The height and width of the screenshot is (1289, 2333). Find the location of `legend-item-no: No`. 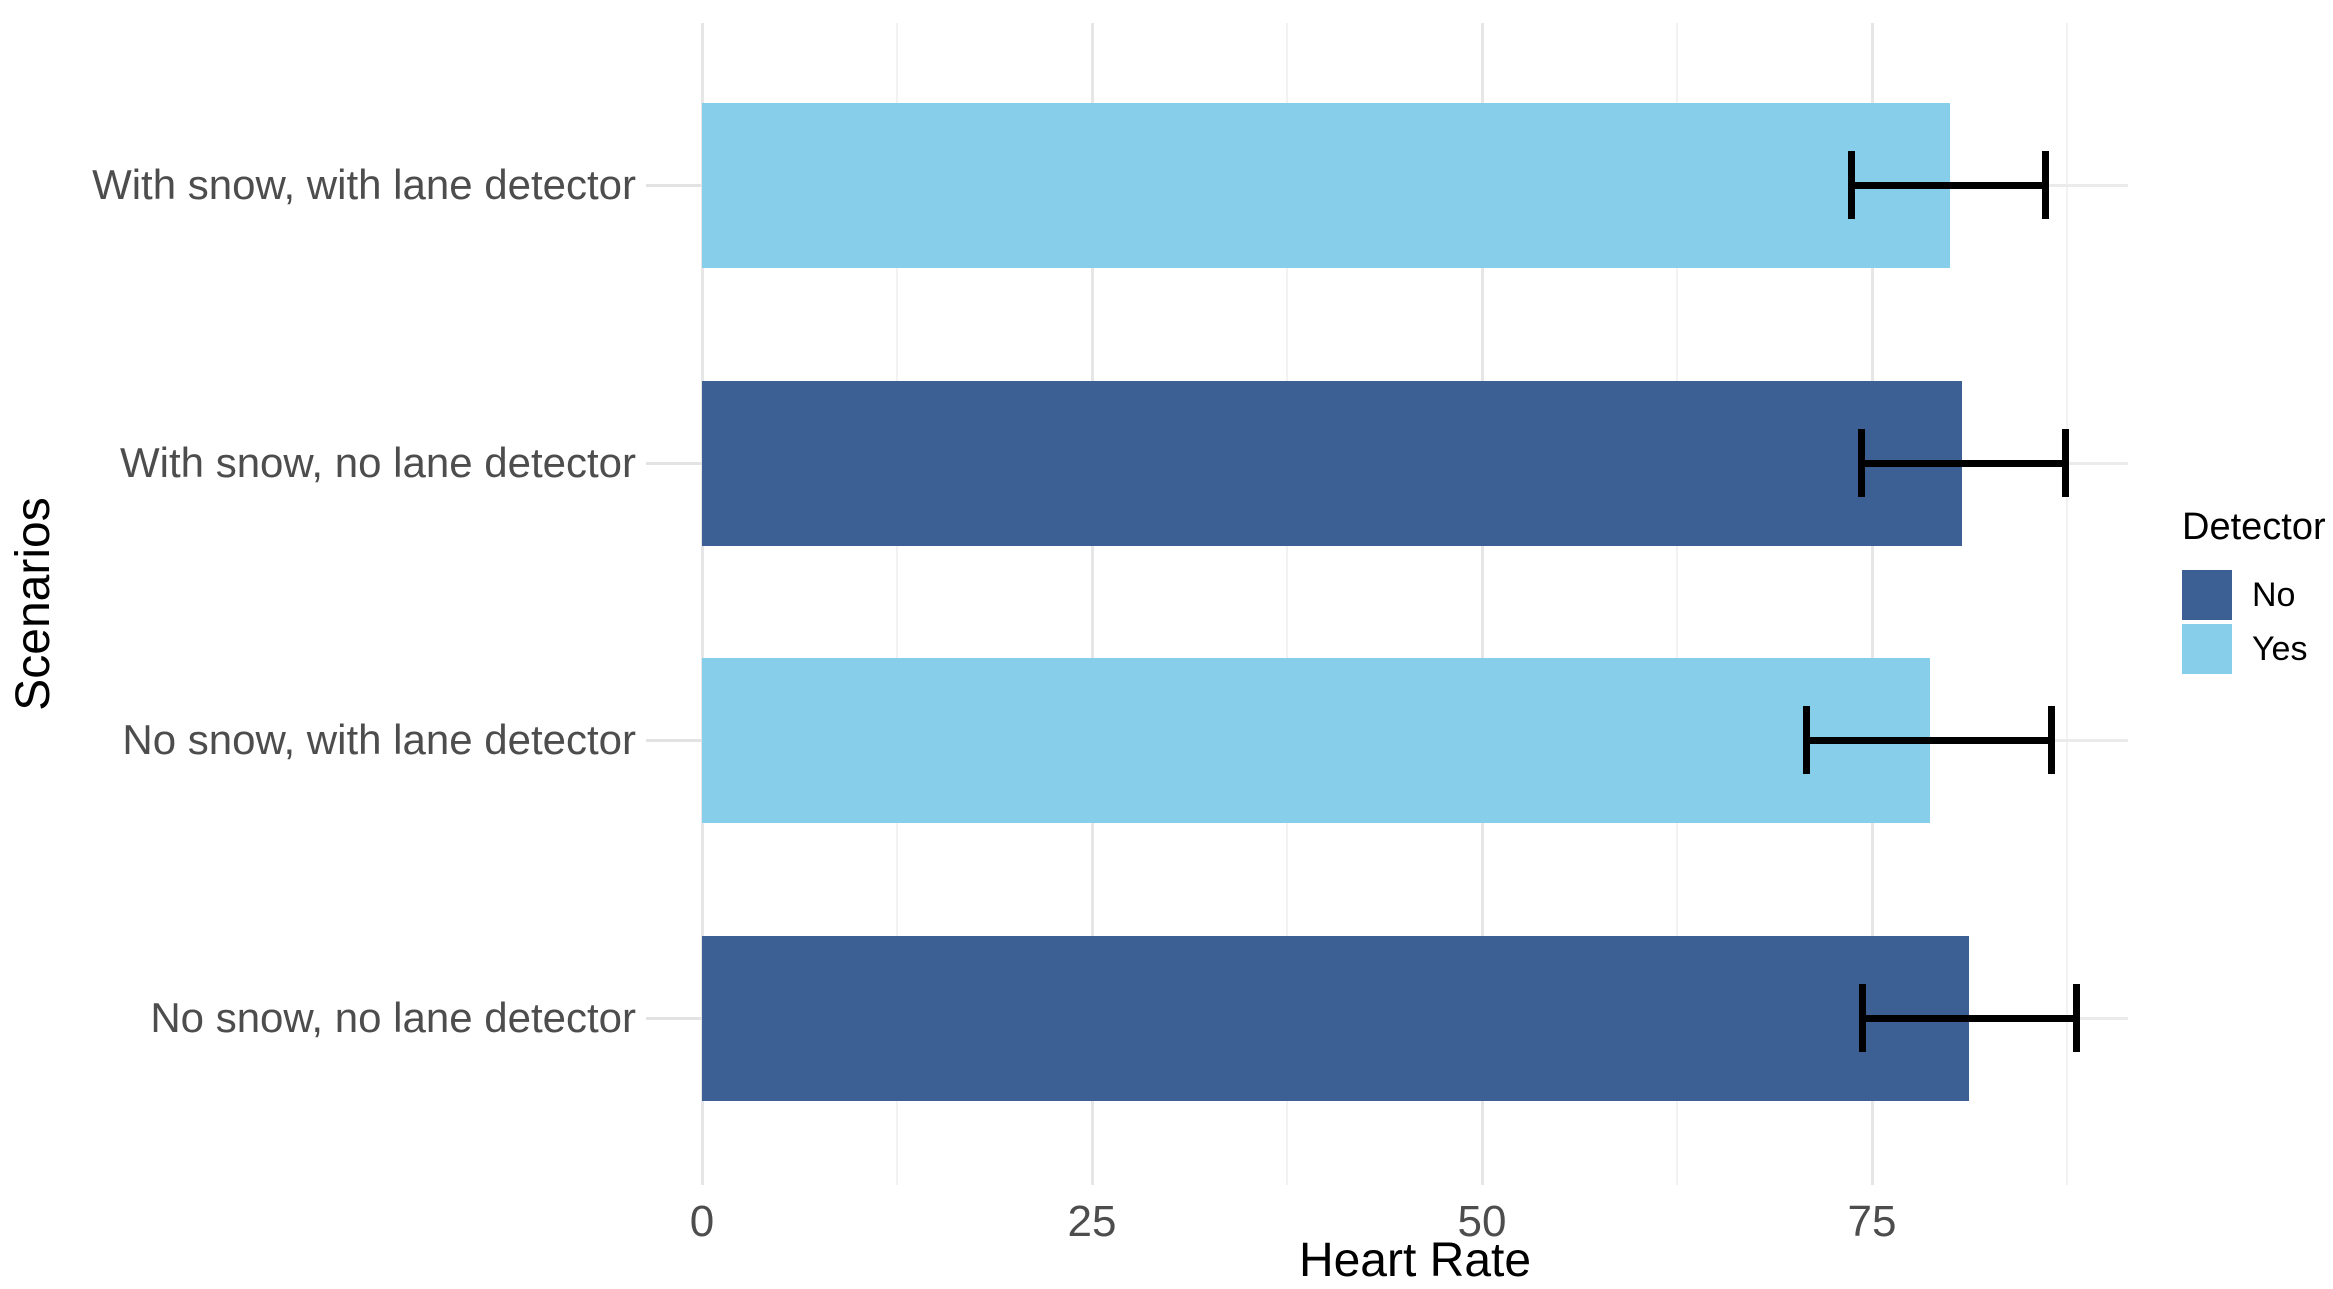

legend-item-no: No is located at coordinates (2254, 595).